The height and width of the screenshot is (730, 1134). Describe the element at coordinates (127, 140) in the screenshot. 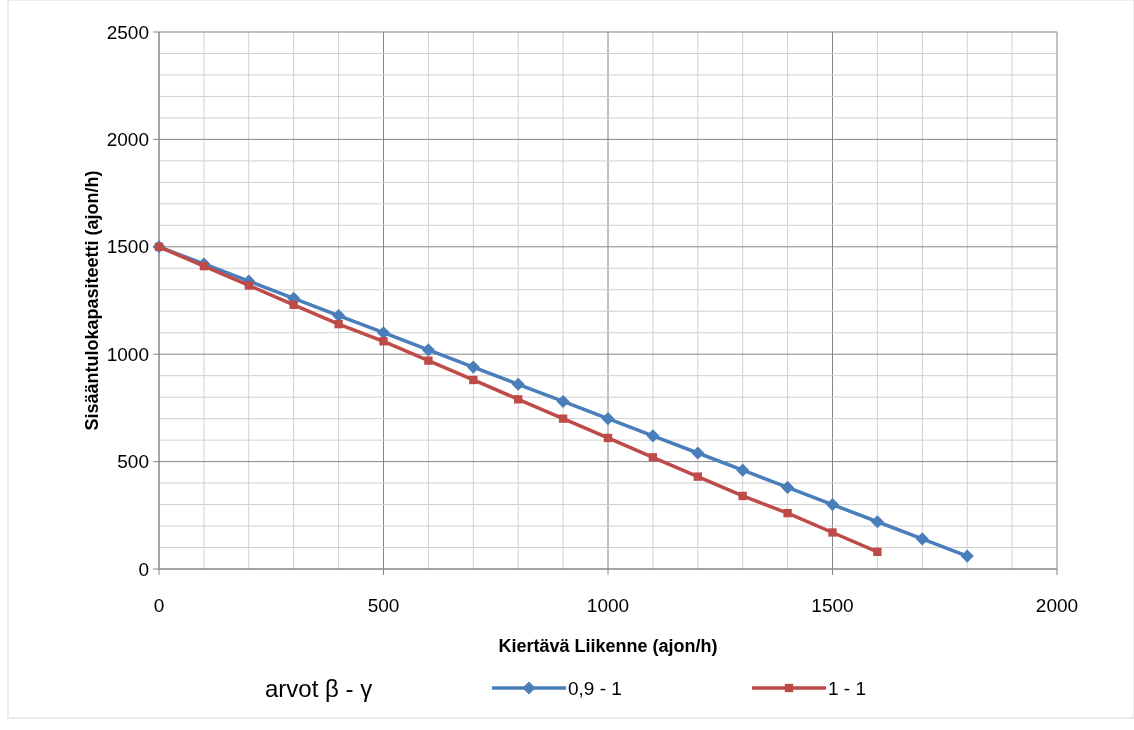

I see `y-tick-label: 2000` at that location.